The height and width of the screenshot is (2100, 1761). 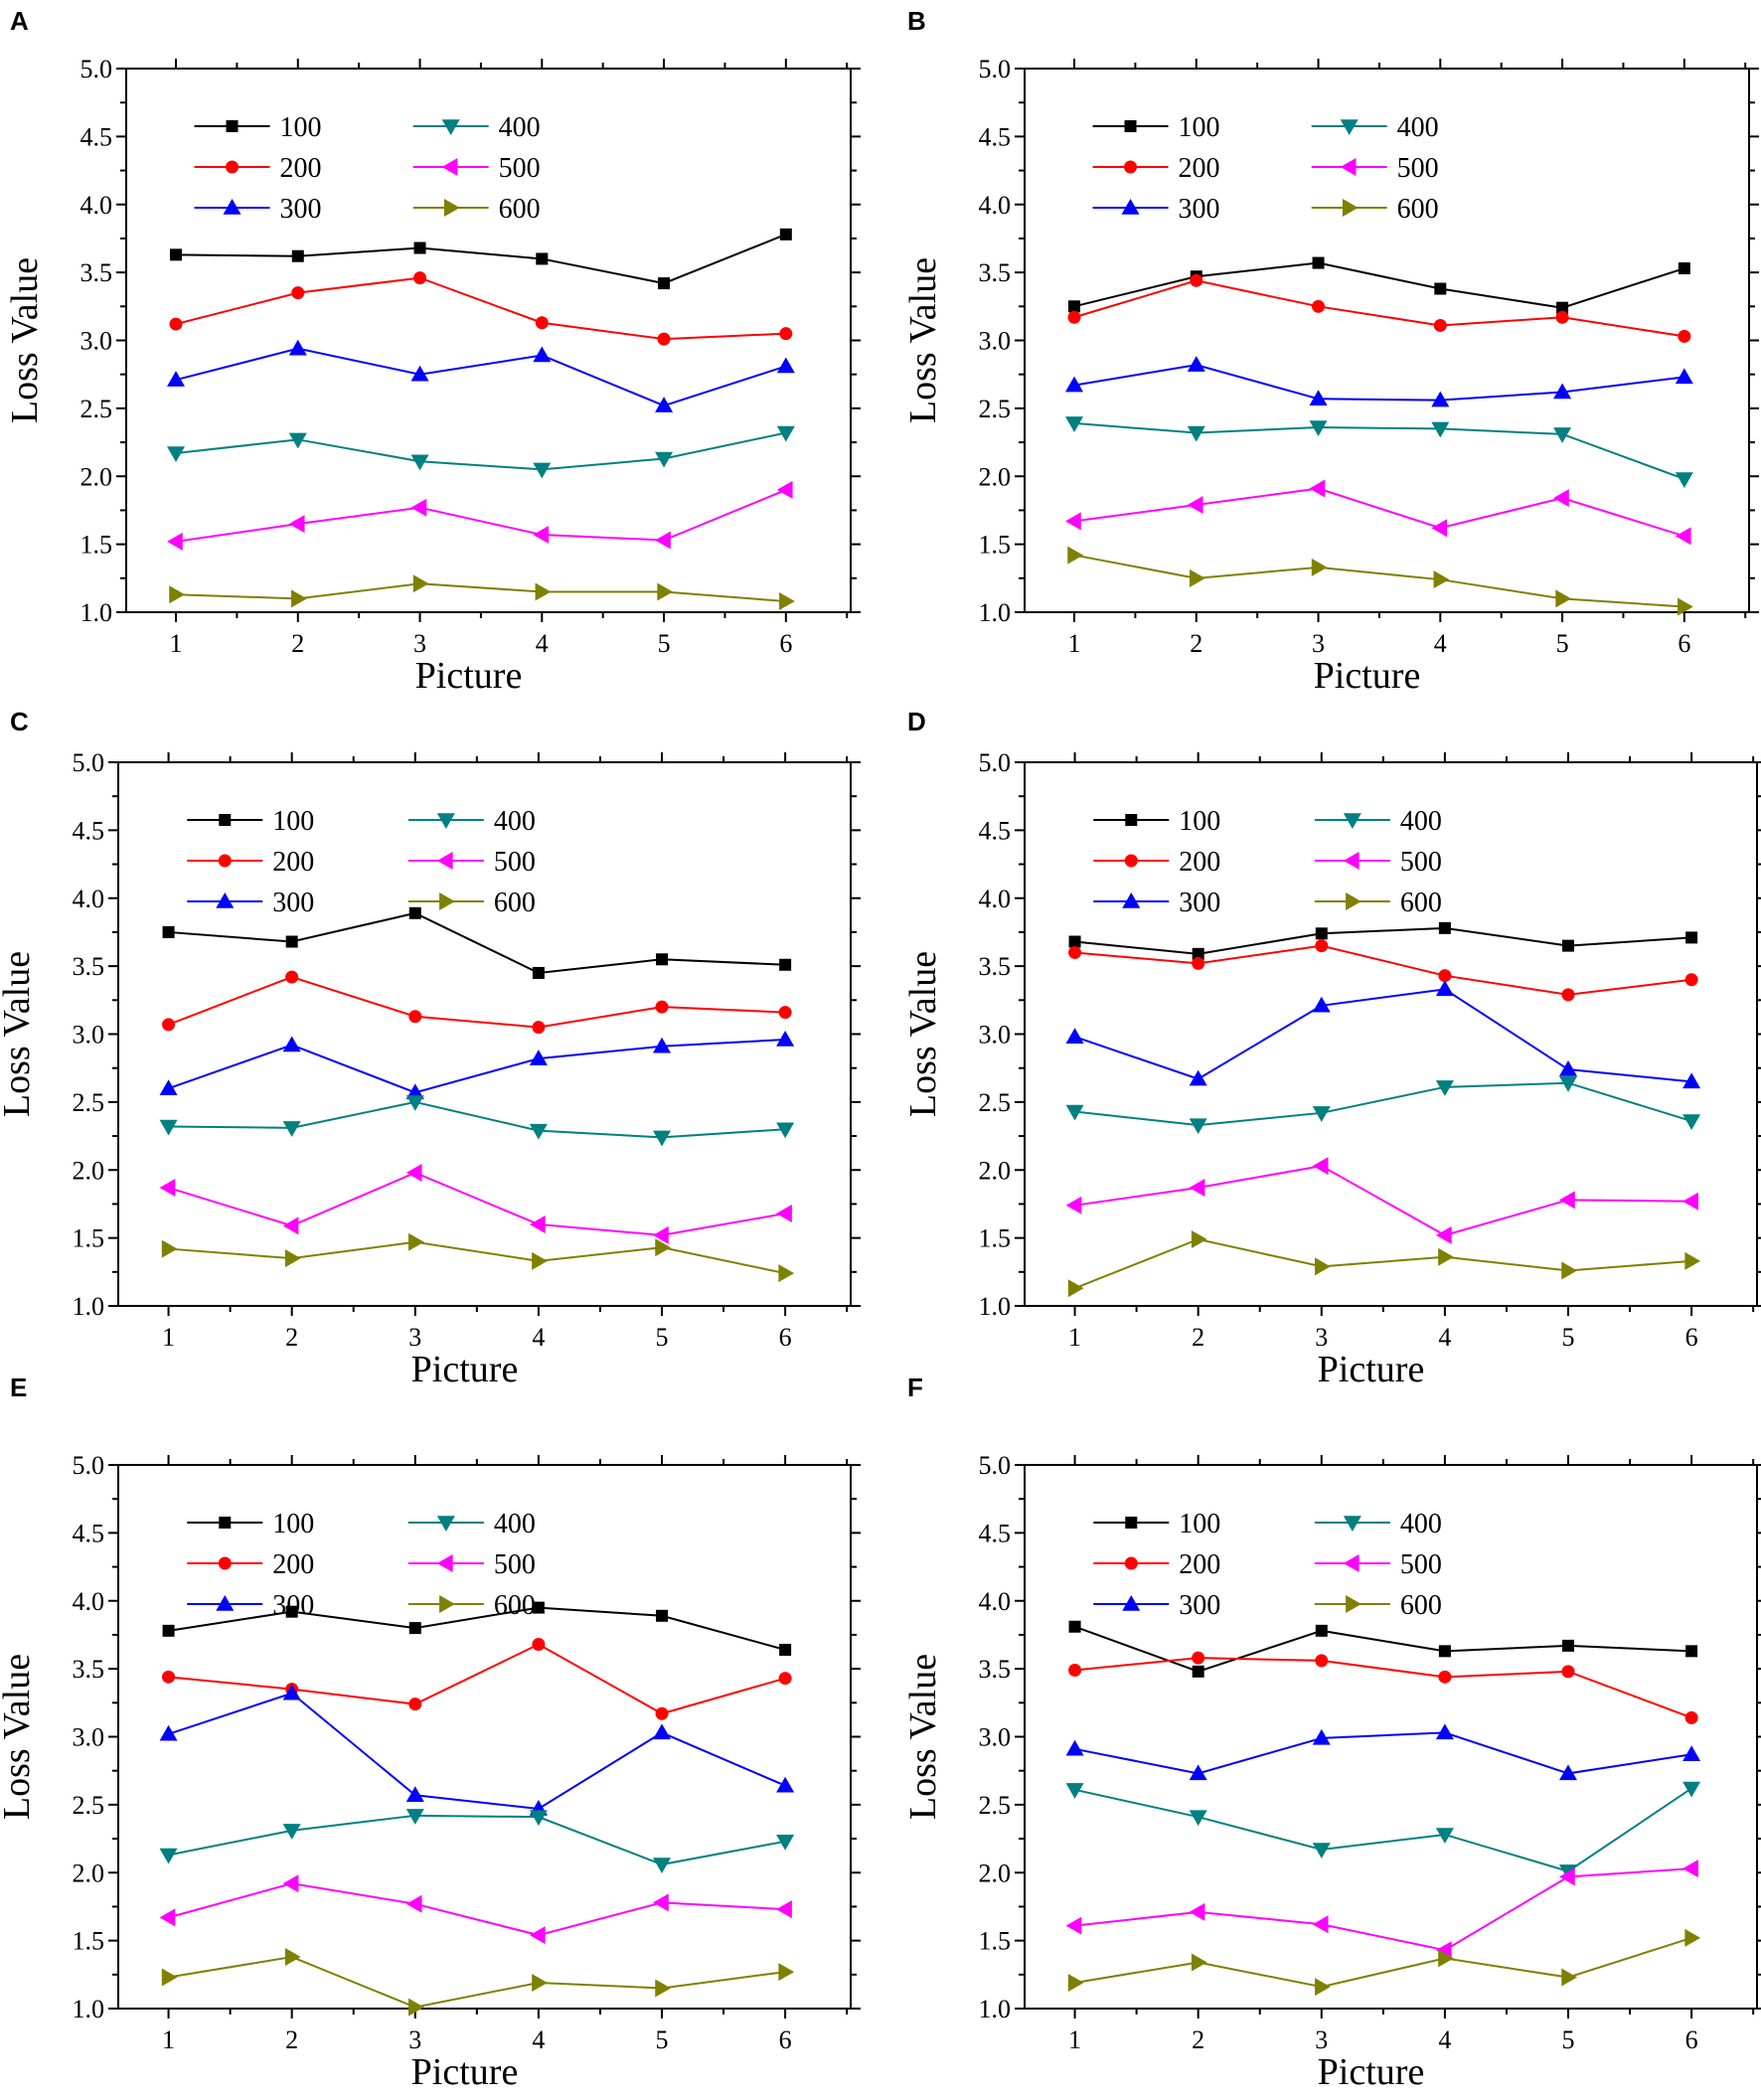 What do you see at coordinates (520, 127) in the screenshot?
I see `legend-label-400: 400` at bounding box center [520, 127].